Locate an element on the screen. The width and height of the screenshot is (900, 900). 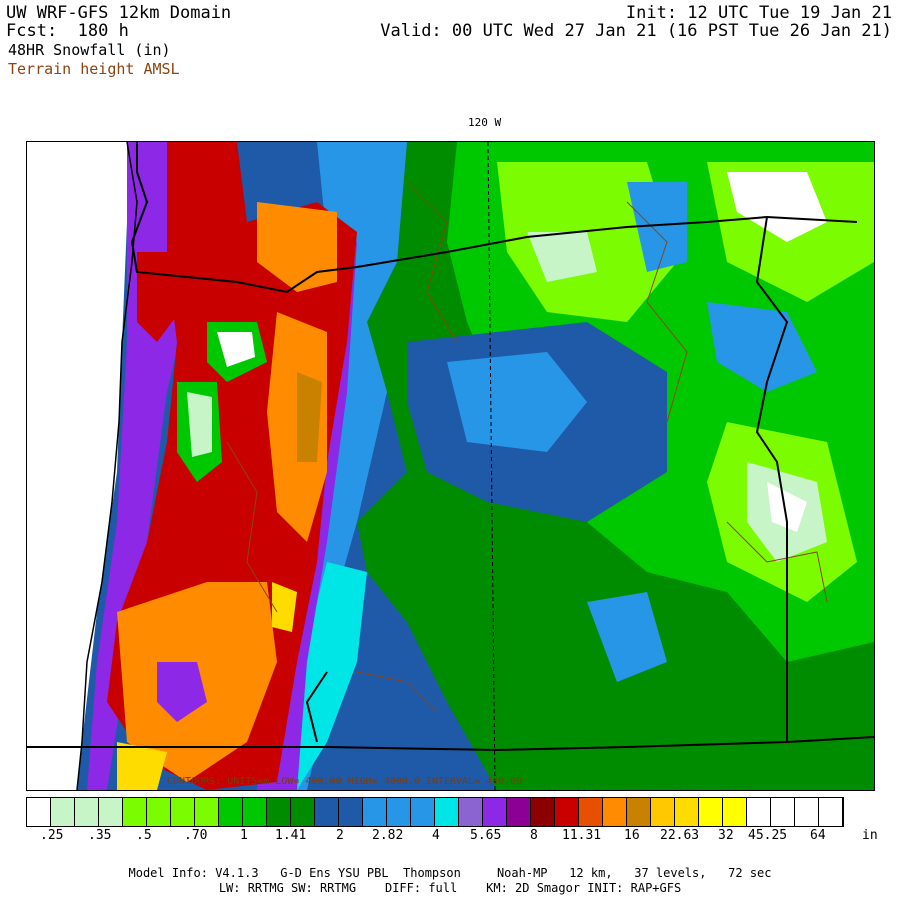
color-scale-label: 5.65 is located at coordinates (486, 835).